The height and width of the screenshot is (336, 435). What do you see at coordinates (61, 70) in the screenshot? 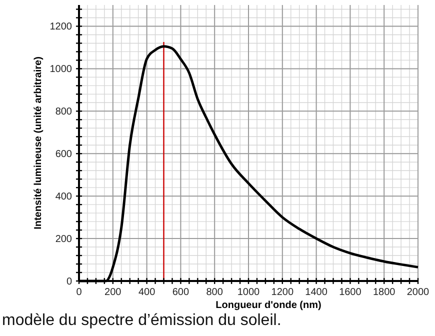
I see `y-tick-label: 1000` at bounding box center [61, 70].